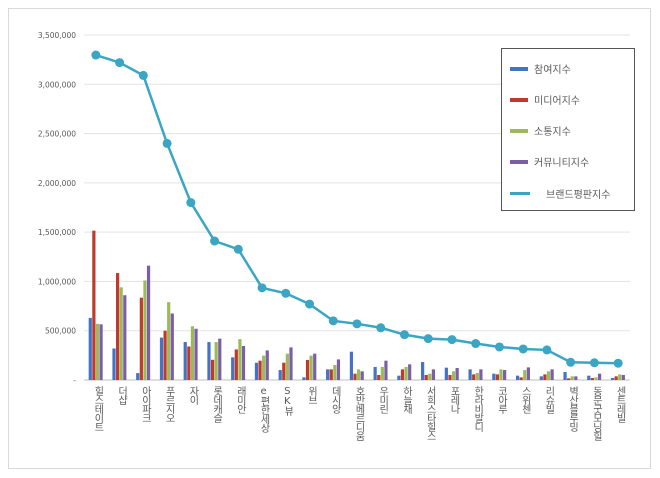  Describe the element at coordinates (382, 399) in the screenshot. I see `x-tick-label: 우미린` at that location.